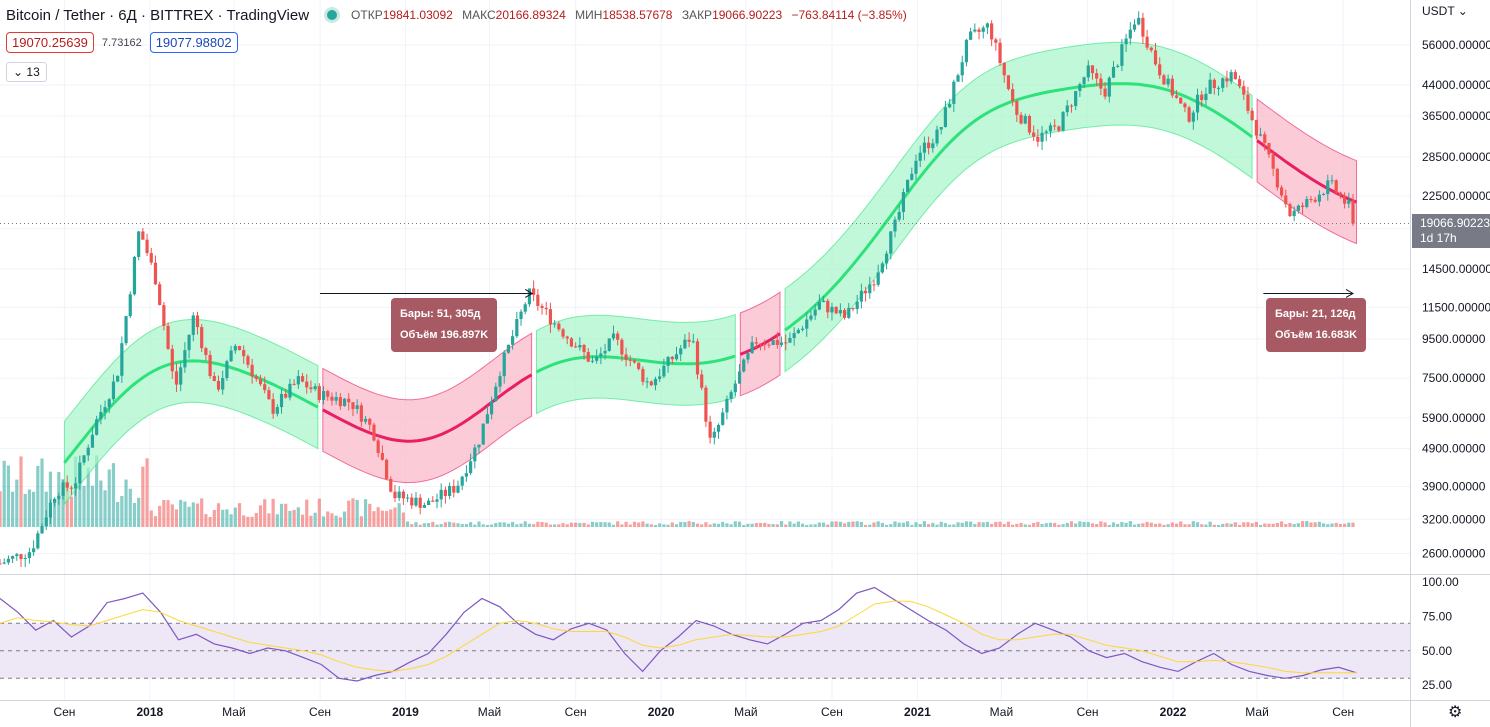 Image resolution: width=1490 pixels, height=727 pixels. Describe the element at coordinates (26, 72) in the screenshot. I see `indicators-toggle-button: ⌄ 13` at that location.